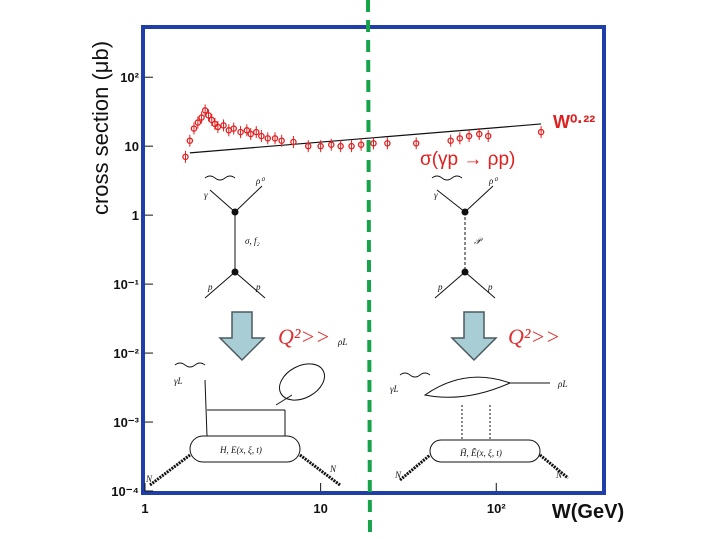 The height and width of the screenshot is (540, 720). Describe the element at coordinates (588, 512) in the screenshot. I see `x-axis-label: W(GeV)` at that location.